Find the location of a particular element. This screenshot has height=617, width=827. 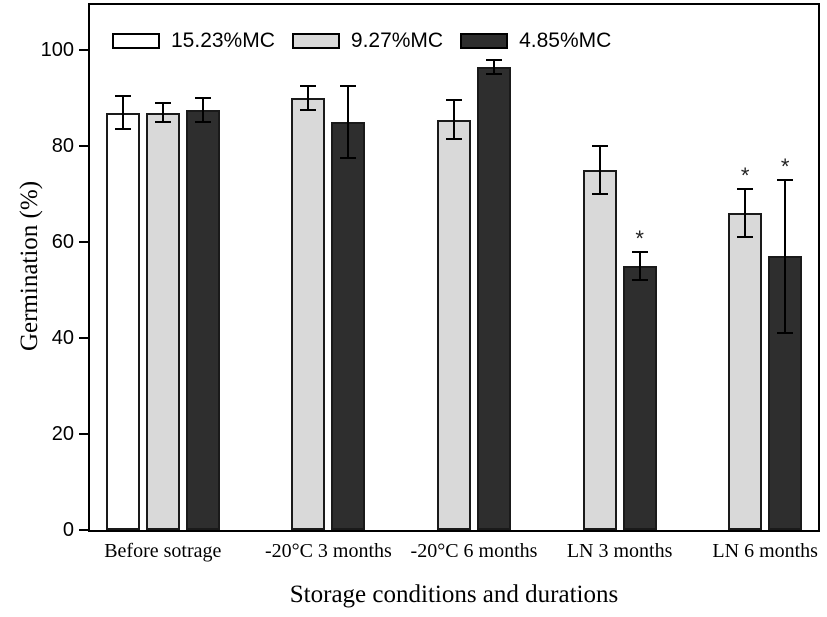

legend-item: 15.23%MC is located at coordinates (193, 41).